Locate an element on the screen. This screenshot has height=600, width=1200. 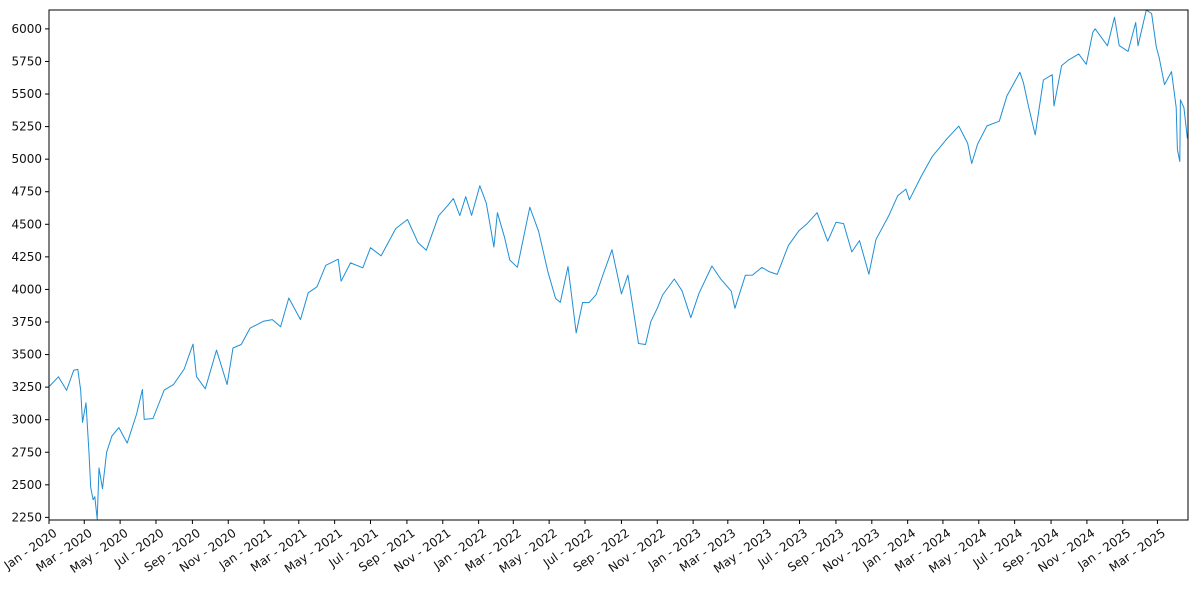
y-tick-label: 5250 is located at coordinates (26, 127).